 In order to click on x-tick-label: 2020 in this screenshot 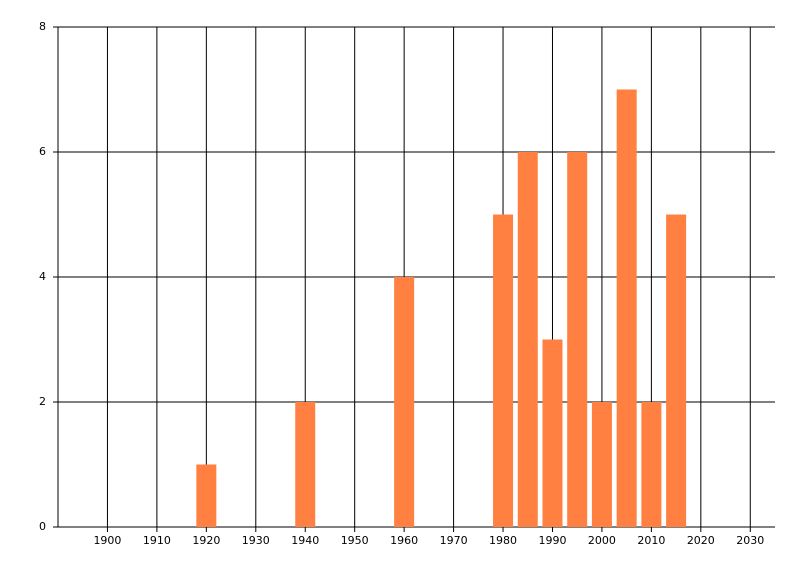, I will do `click(701, 540)`.